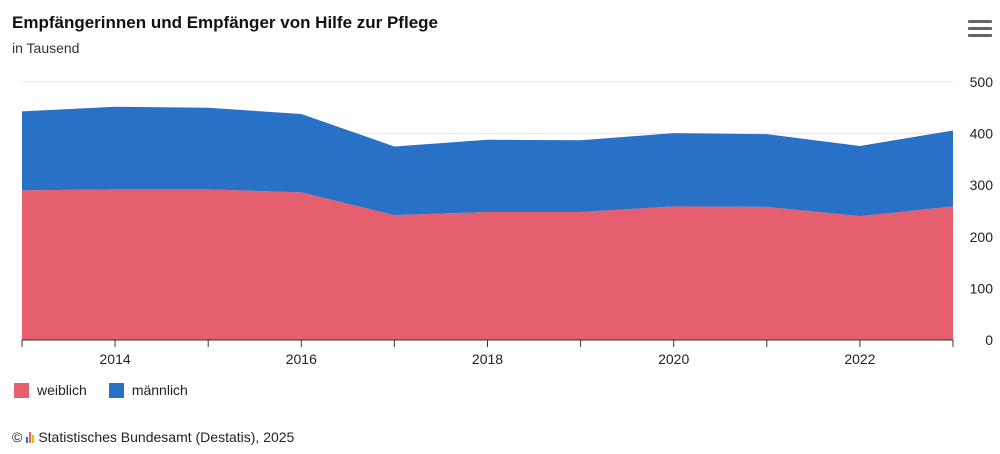 This screenshot has height=454, width=1000. Describe the element at coordinates (116, 390) in the screenshot. I see `legend-swatch-maennlich` at that location.